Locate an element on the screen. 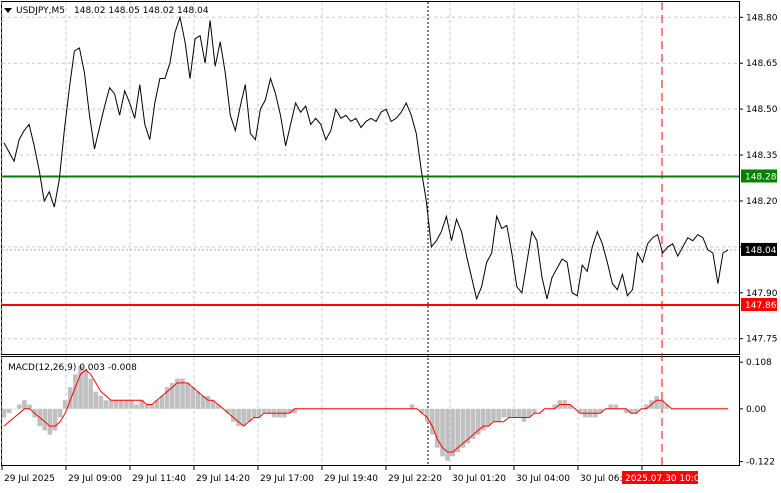  x-tick-label: 30 Jul 01:20 is located at coordinates (479, 479).